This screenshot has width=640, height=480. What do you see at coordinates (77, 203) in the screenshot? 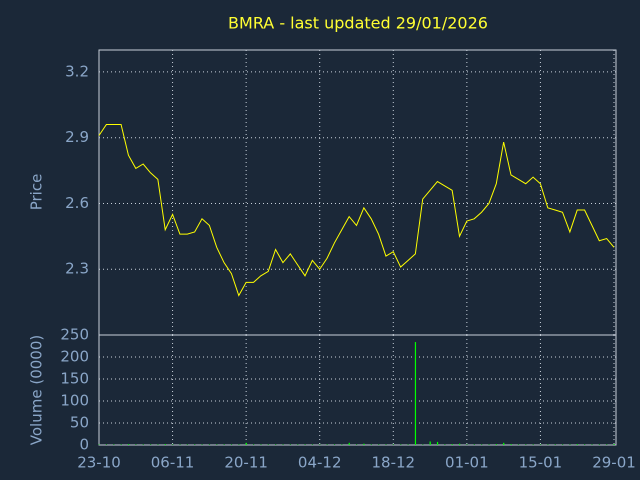
I see `y-tick-label: 2.6` at bounding box center [77, 203].